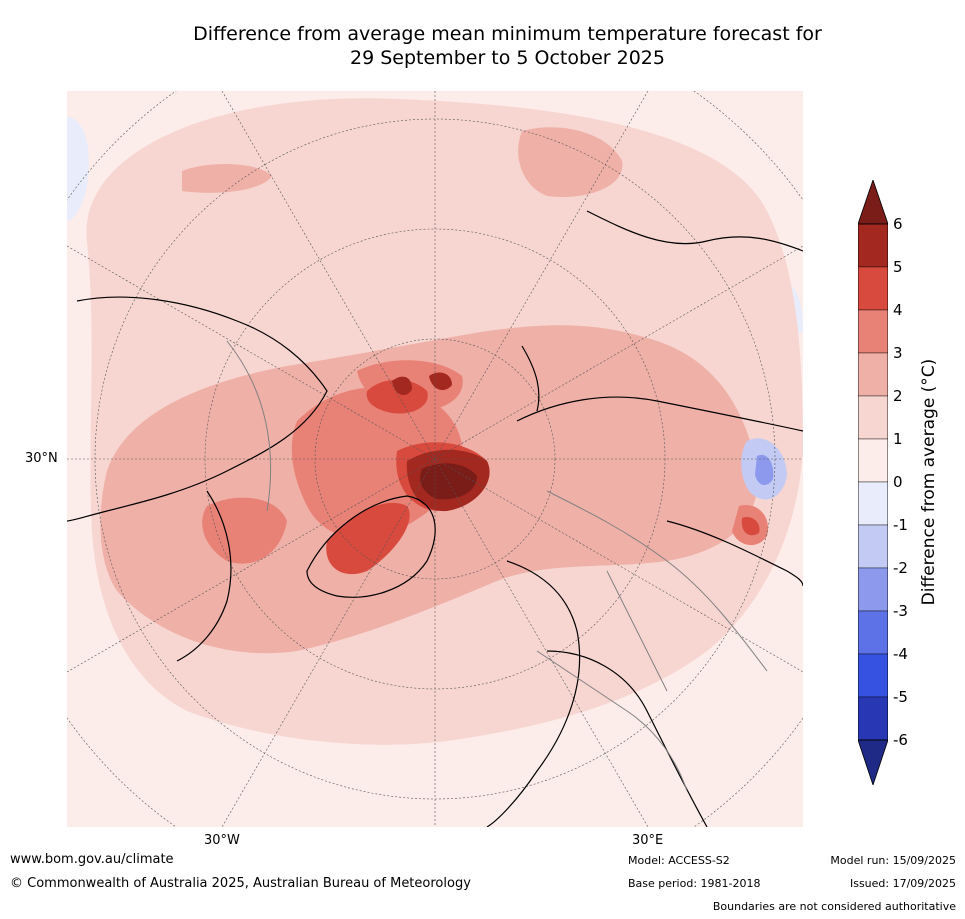 The image size is (965, 919). What do you see at coordinates (694, 883) in the screenshot?
I see `footer-base-period: Base period: 1981-2018` at bounding box center [694, 883].